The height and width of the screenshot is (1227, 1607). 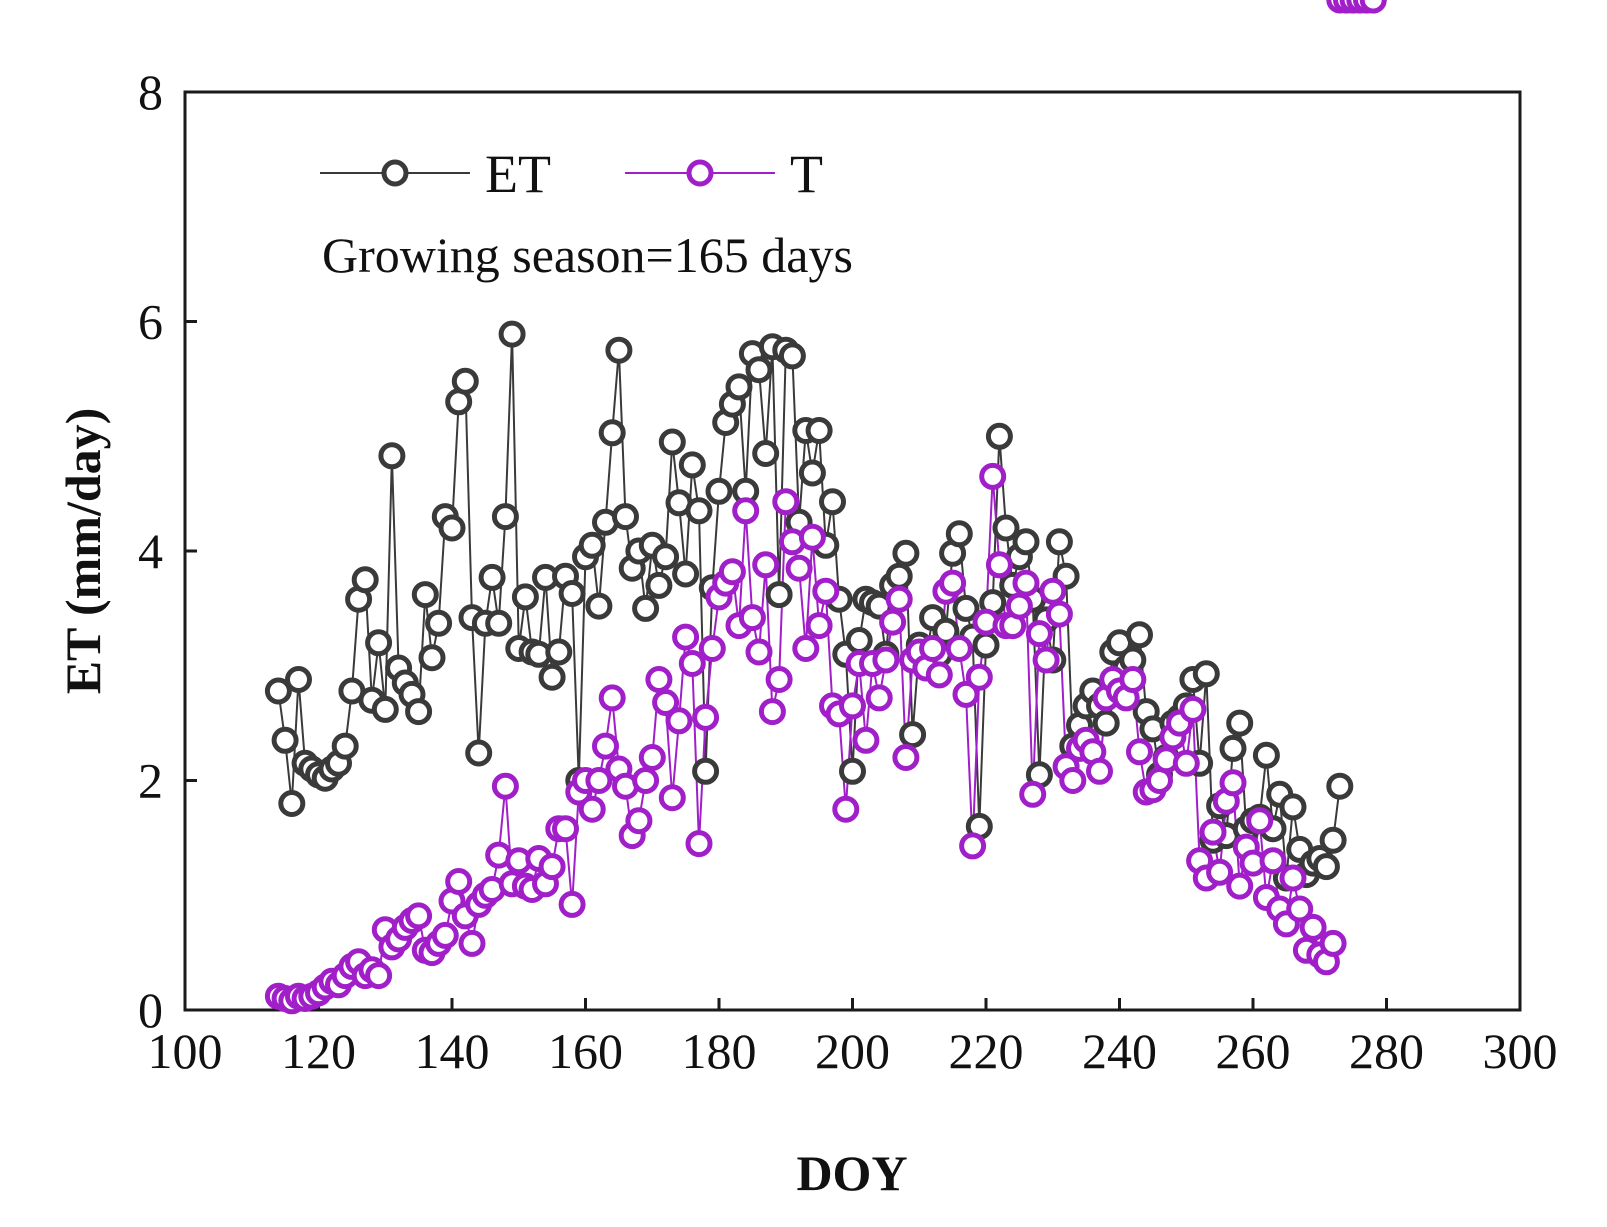 What do you see at coordinates (1253, 1051) in the screenshot?
I see `x-tick-label: 260` at bounding box center [1253, 1051].